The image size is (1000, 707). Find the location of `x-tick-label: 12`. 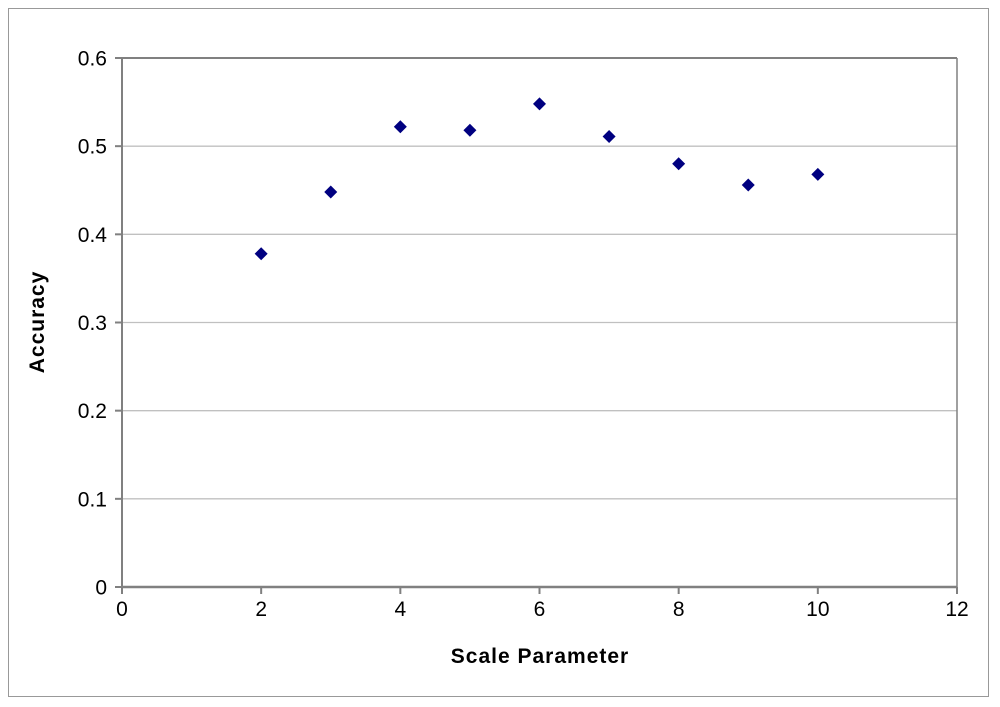

x-tick-label: 12 is located at coordinates (956, 609).